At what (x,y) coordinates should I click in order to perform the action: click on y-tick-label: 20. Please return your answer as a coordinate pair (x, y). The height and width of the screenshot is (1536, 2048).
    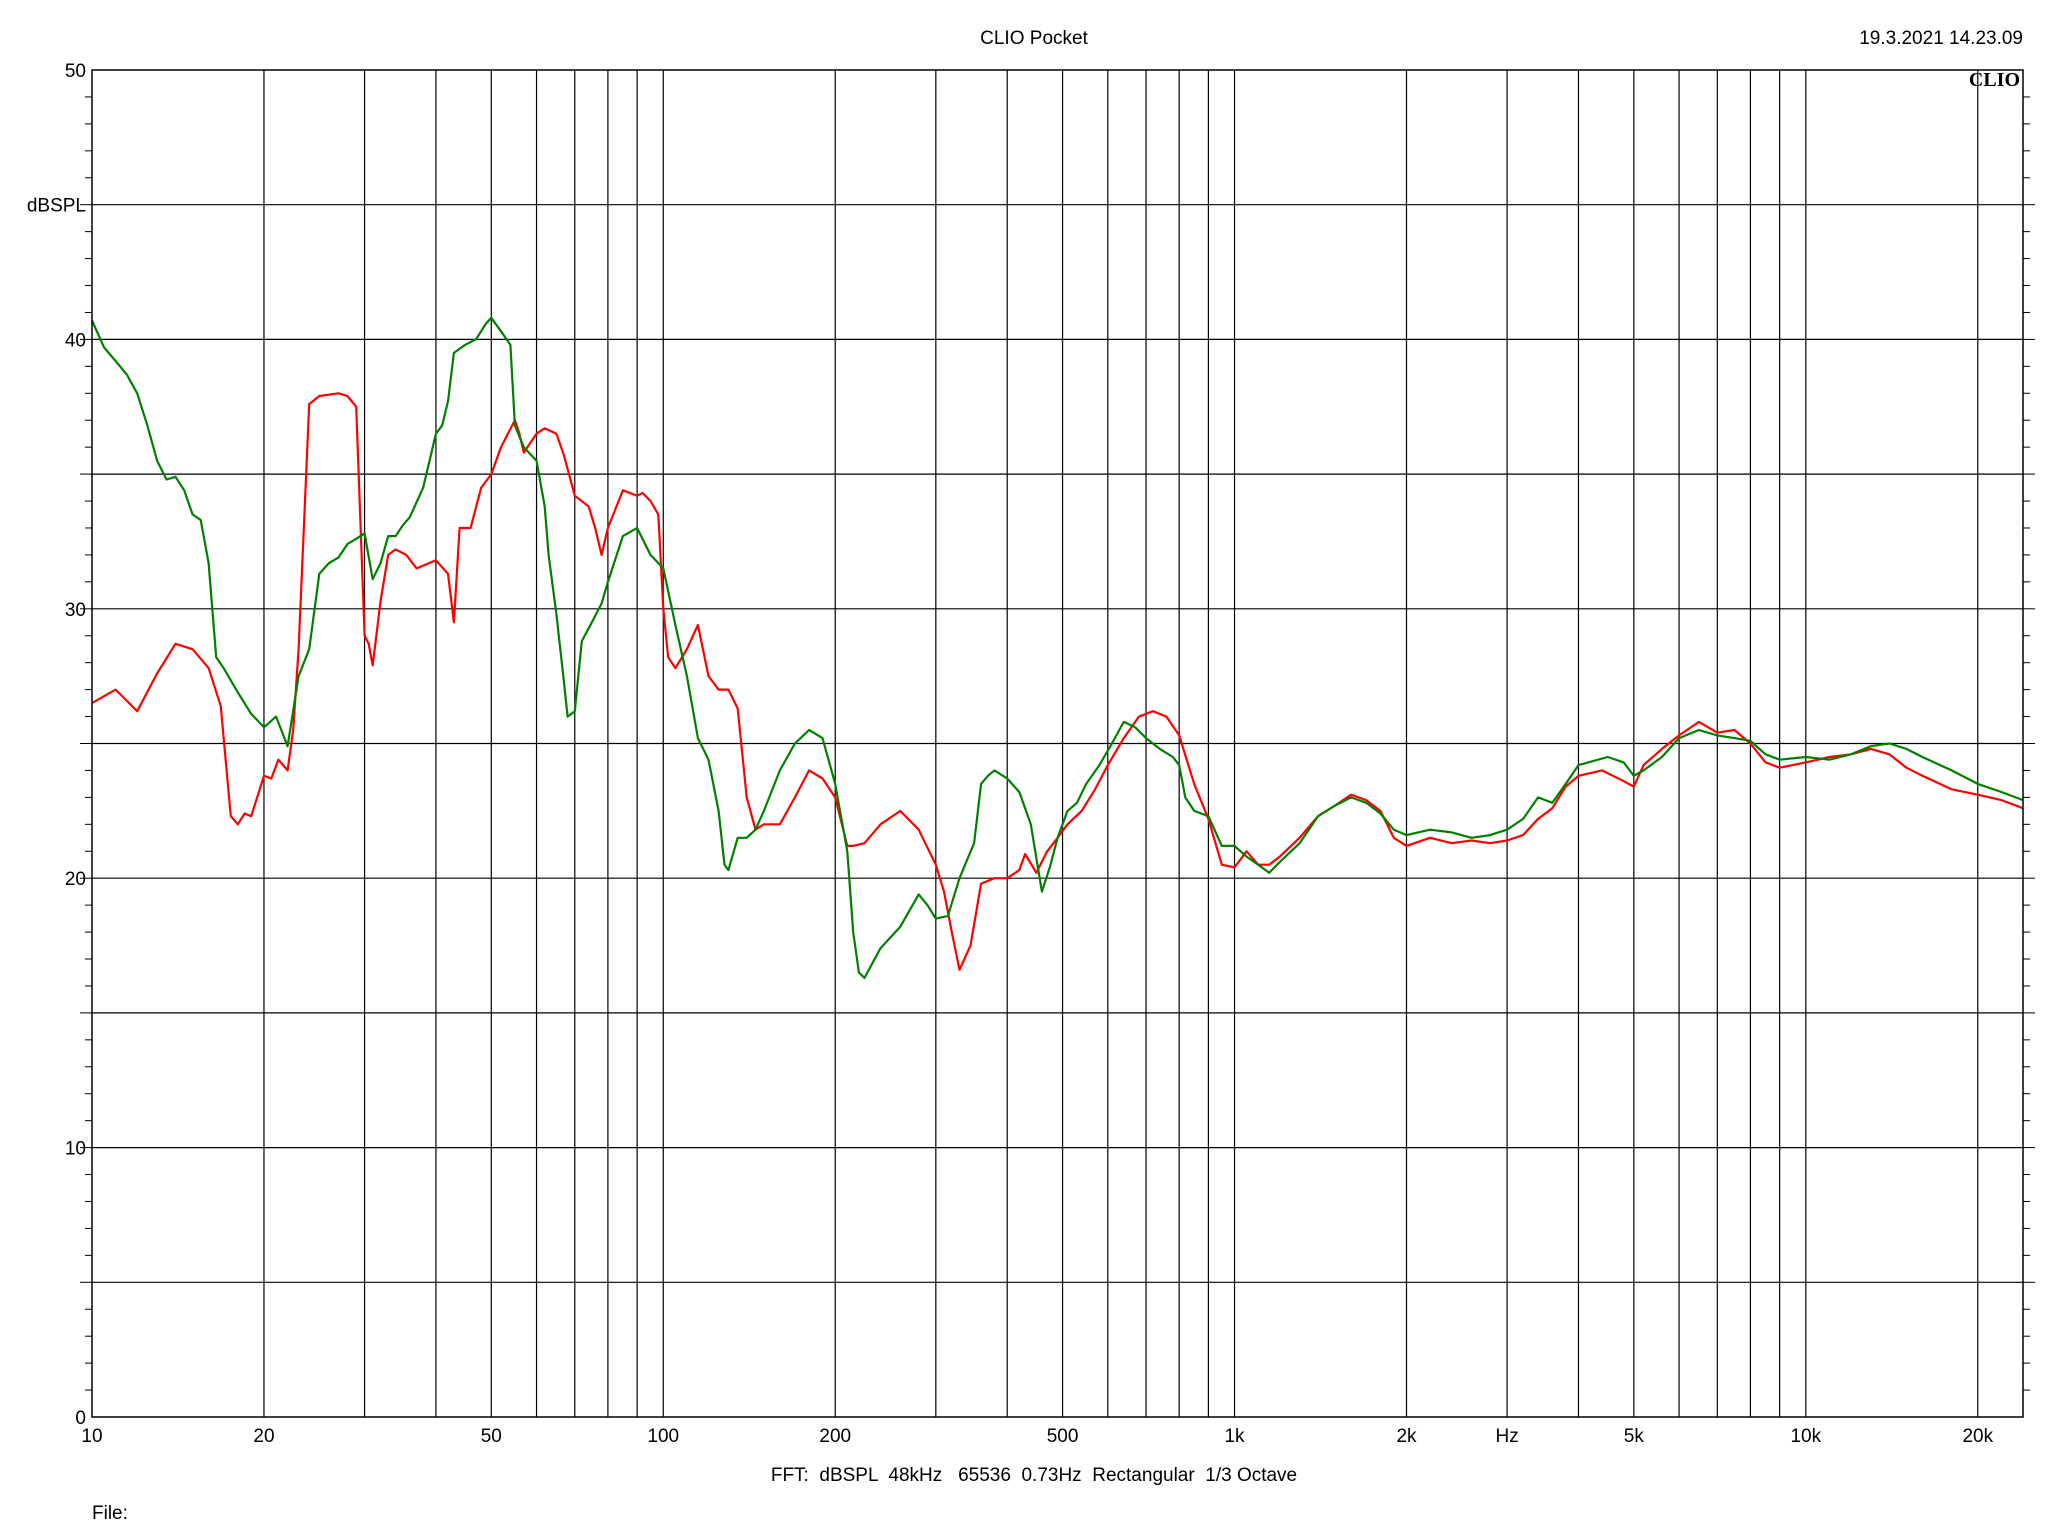
    Looking at the image, I should click on (75, 879).